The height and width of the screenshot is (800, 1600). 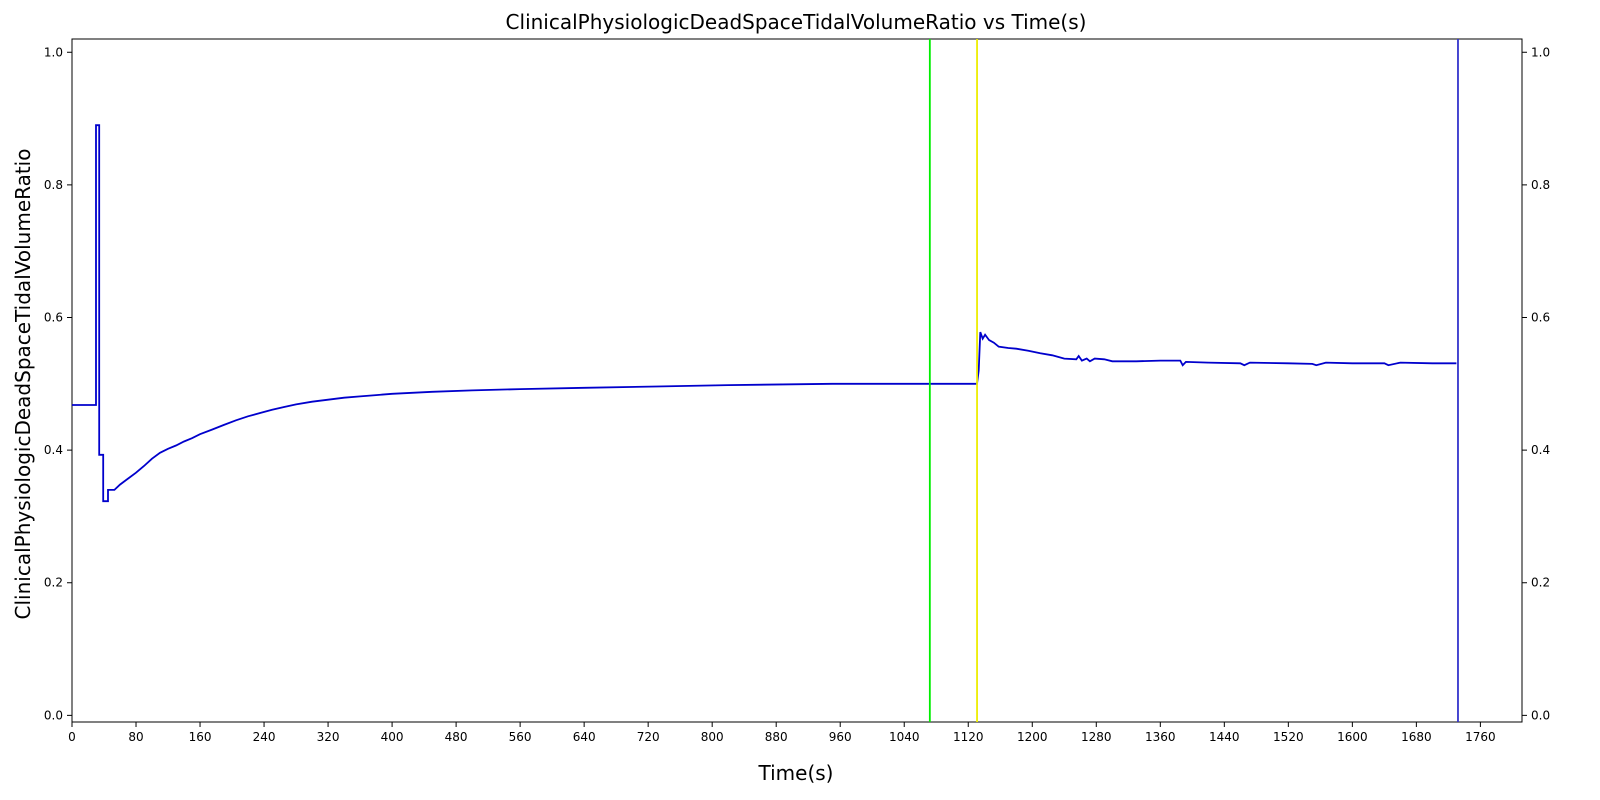 I want to click on x-tick-label: 960, so click(x=840, y=737).